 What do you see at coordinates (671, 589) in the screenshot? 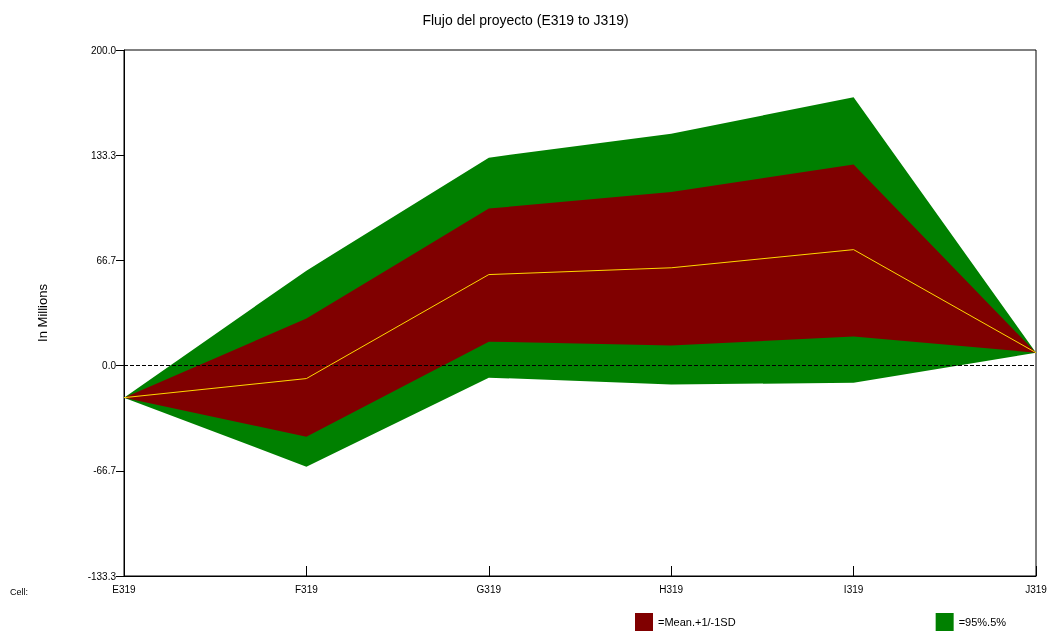
I see `x-tick-label: H319` at bounding box center [671, 589].